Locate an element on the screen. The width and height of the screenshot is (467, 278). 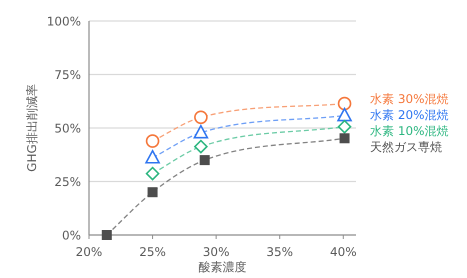
x-tick-label: 30% is located at coordinates (216, 252).